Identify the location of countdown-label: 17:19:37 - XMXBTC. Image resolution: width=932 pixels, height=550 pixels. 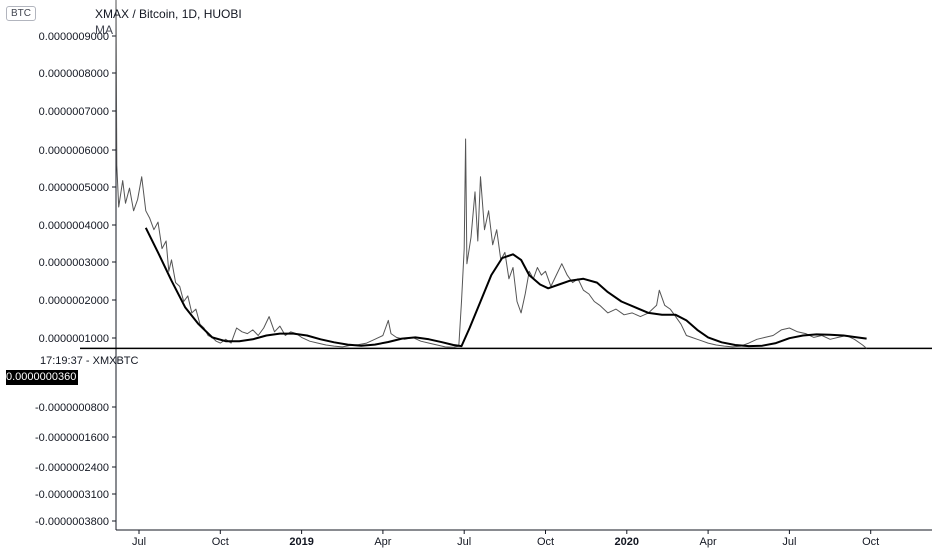
(89, 361).